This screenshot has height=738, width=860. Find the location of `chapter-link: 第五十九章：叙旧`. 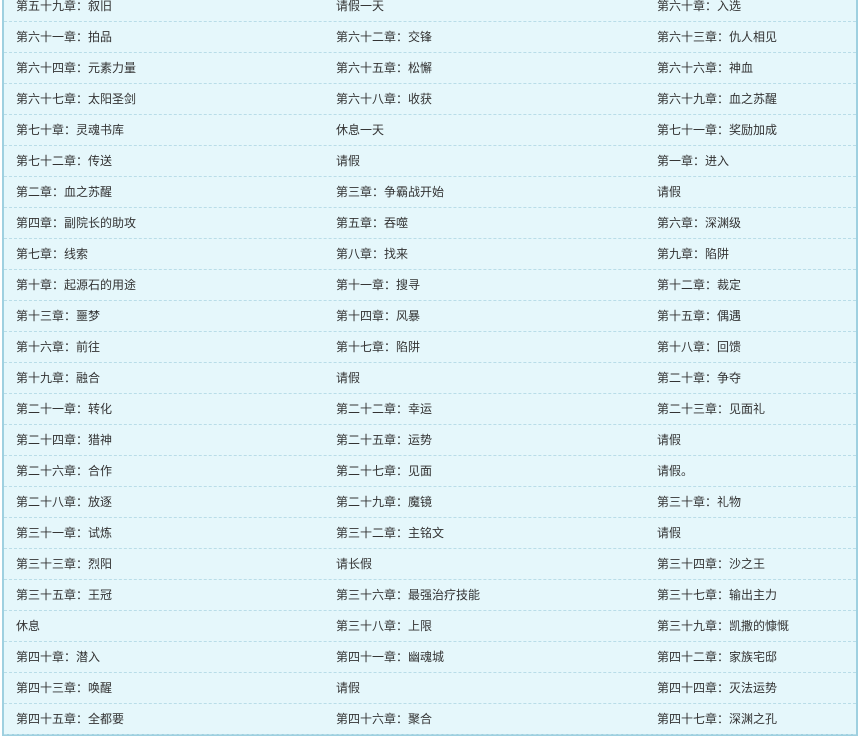

chapter-link: 第五十九章：叙旧 is located at coordinates (64, 6).